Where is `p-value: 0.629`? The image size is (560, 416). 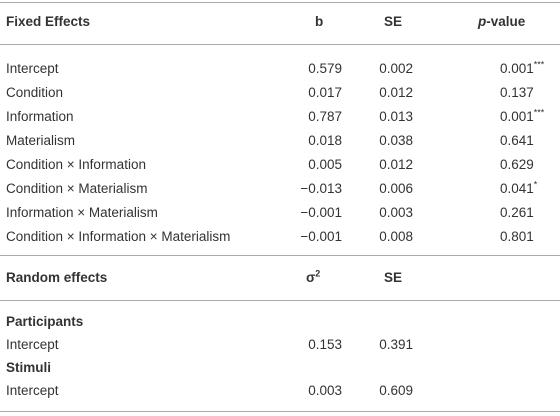
p-value: 0.629 is located at coordinates (517, 164).